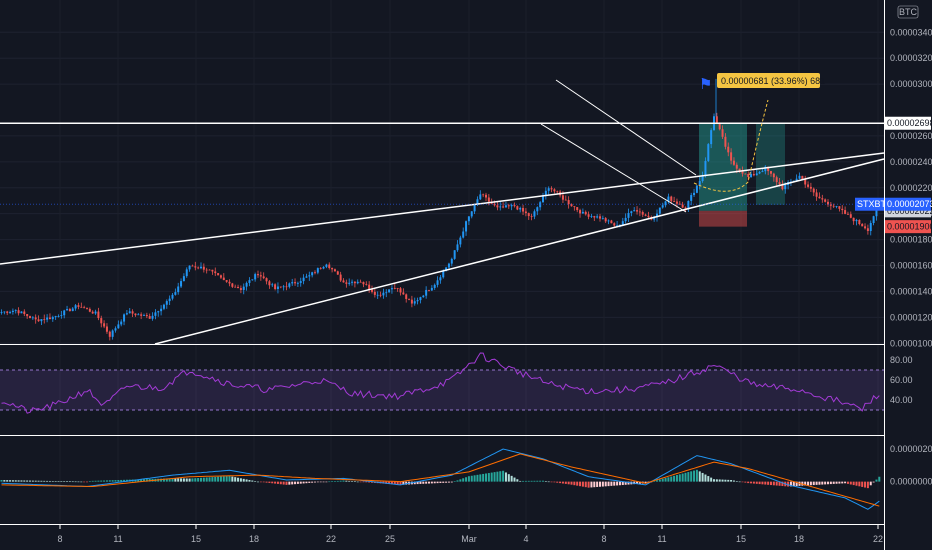 This screenshot has height=550, width=932. Describe the element at coordinates (901, 380) in the screenshot. I see `rsi-tick-label: 60.00` at that location.